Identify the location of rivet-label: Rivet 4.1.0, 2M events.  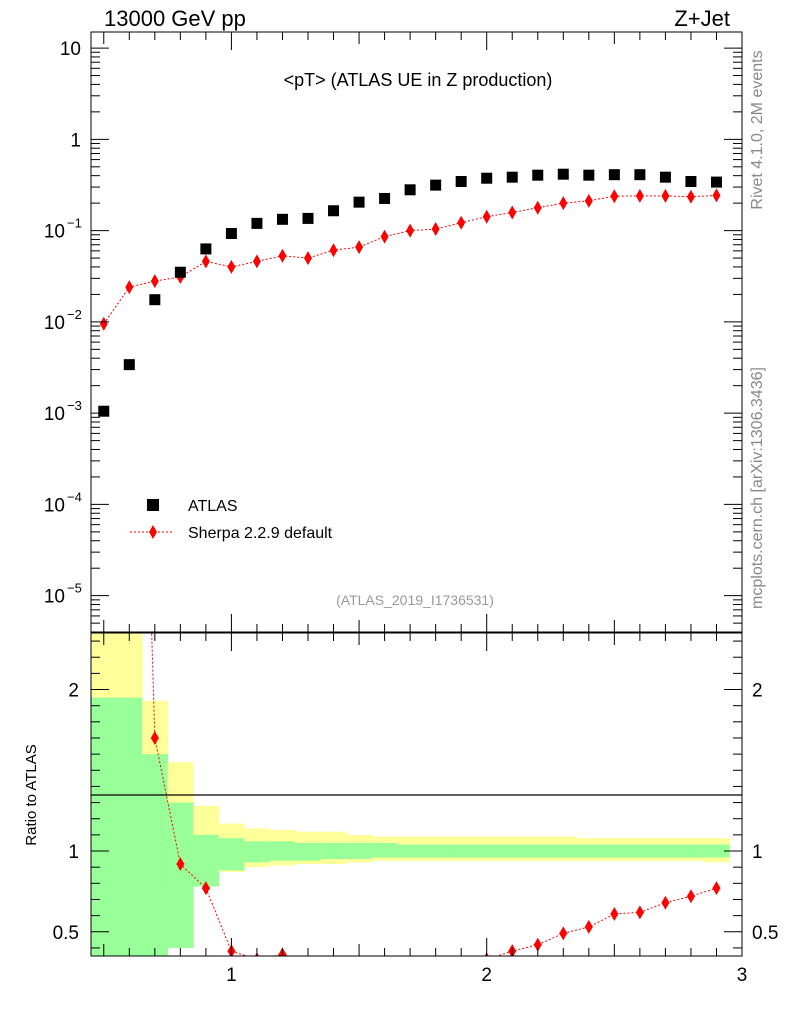
(757, 129).